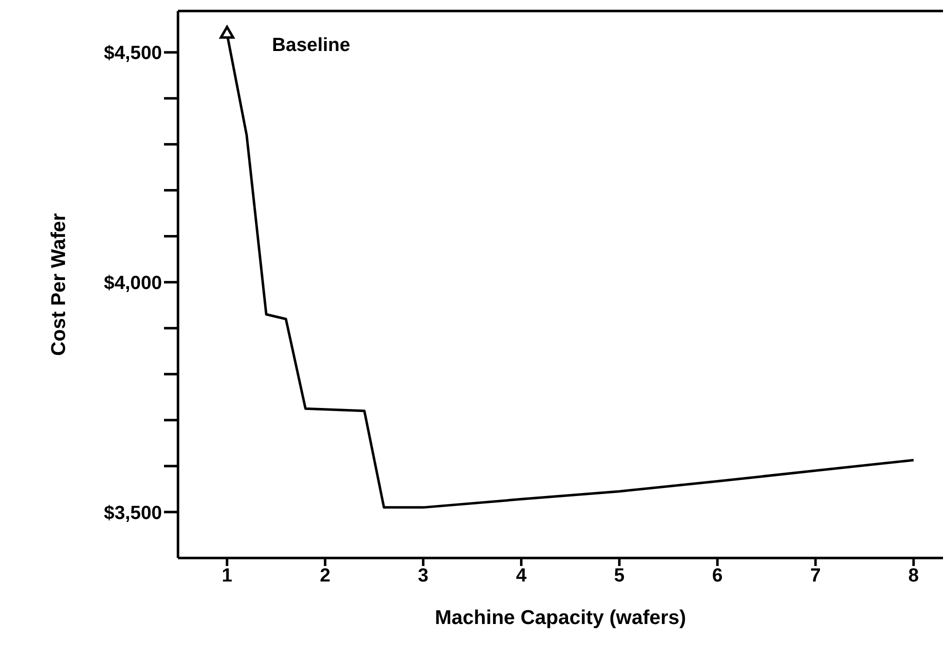 This screenshot has height=647, width=948. What do you see at coordinates (59, 284) in the screenshot?
I see `y-axis-title: Cost Per Wafer` at bounding box center [59, 284].